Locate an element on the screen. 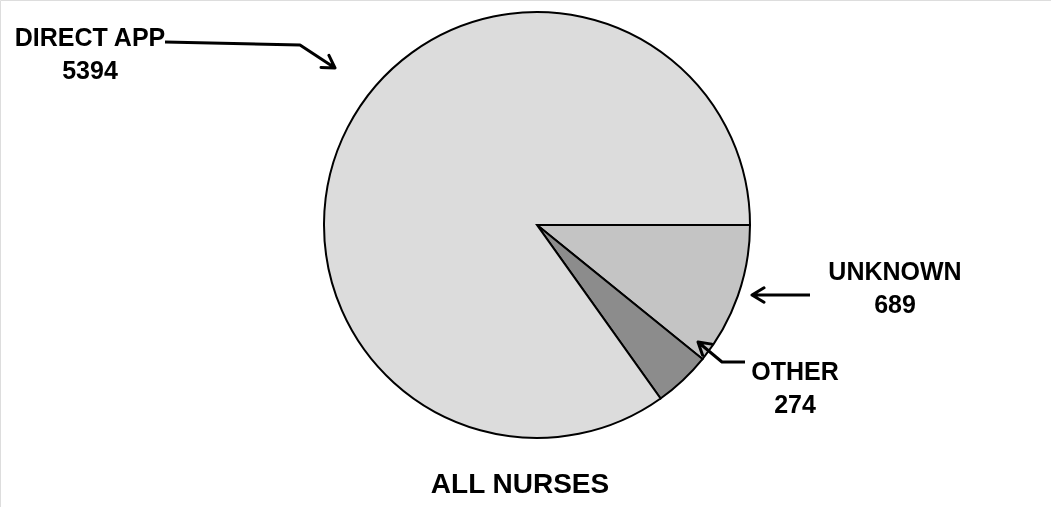  slice-label: OTHER is located at coordinates (795, 371).